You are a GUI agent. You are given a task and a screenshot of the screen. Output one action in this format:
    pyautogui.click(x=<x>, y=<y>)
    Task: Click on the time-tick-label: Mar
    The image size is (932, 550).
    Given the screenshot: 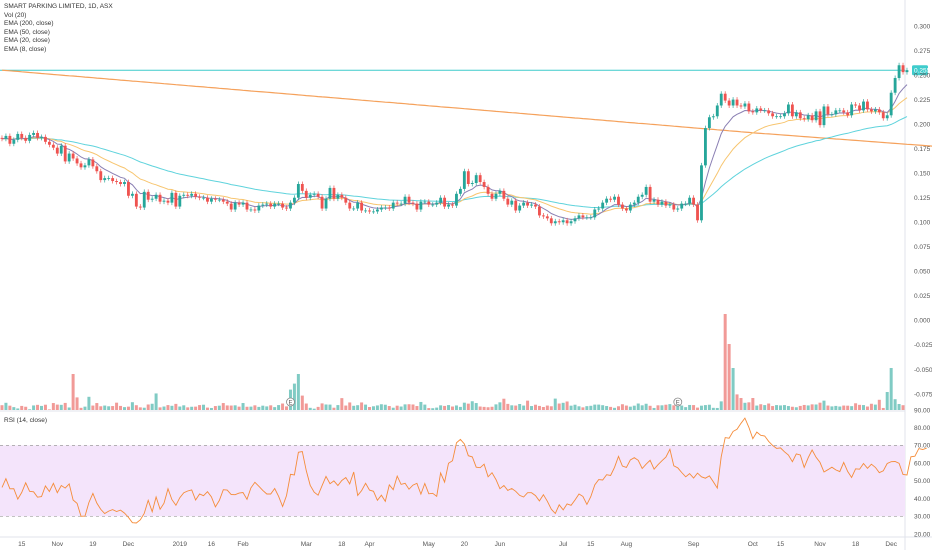 What is the action you would take?
    pyautogui.click(x=307, y=544)
    